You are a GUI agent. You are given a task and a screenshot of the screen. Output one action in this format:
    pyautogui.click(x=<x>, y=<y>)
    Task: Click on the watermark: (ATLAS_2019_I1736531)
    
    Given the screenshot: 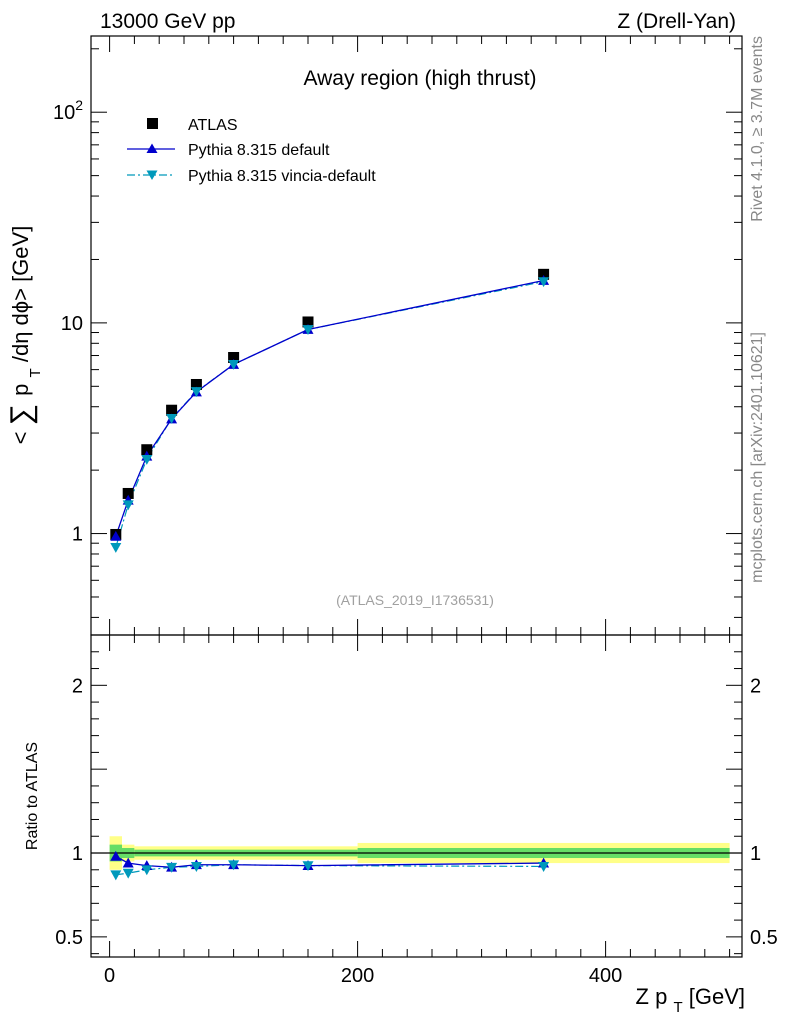 What is the action you would take?
    pyautogui.click(x=415, y=600)
    